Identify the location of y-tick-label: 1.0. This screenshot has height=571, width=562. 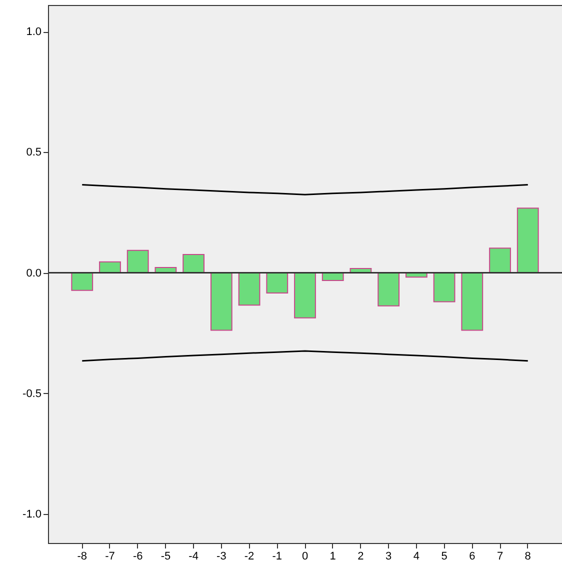
(34, 32).